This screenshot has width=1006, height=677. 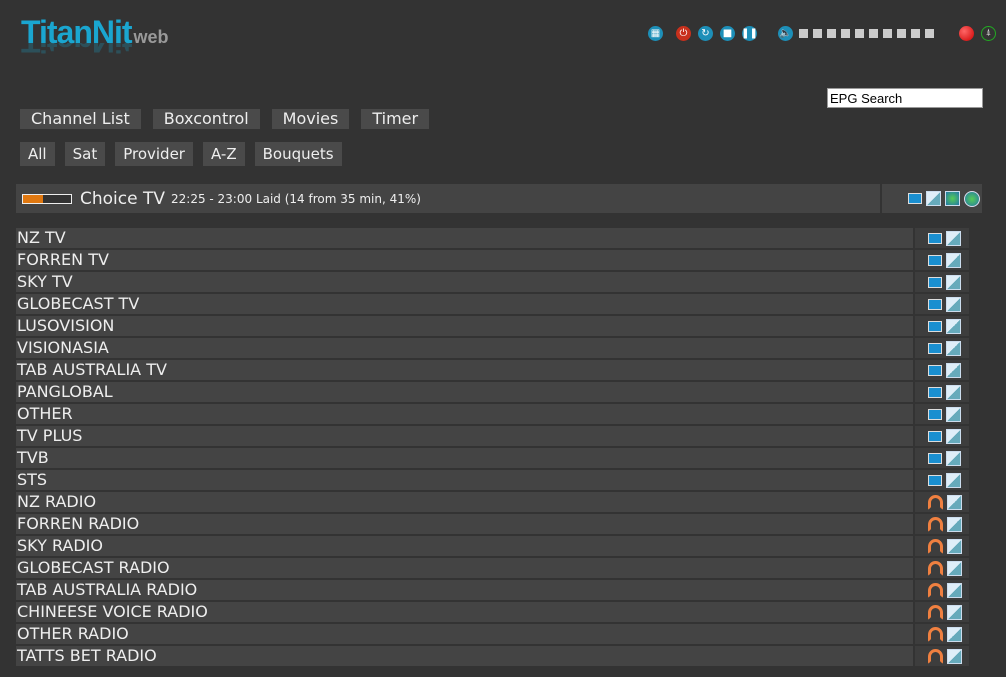 I want to click on bouquet-name: STS, so click(x=464, y=481).